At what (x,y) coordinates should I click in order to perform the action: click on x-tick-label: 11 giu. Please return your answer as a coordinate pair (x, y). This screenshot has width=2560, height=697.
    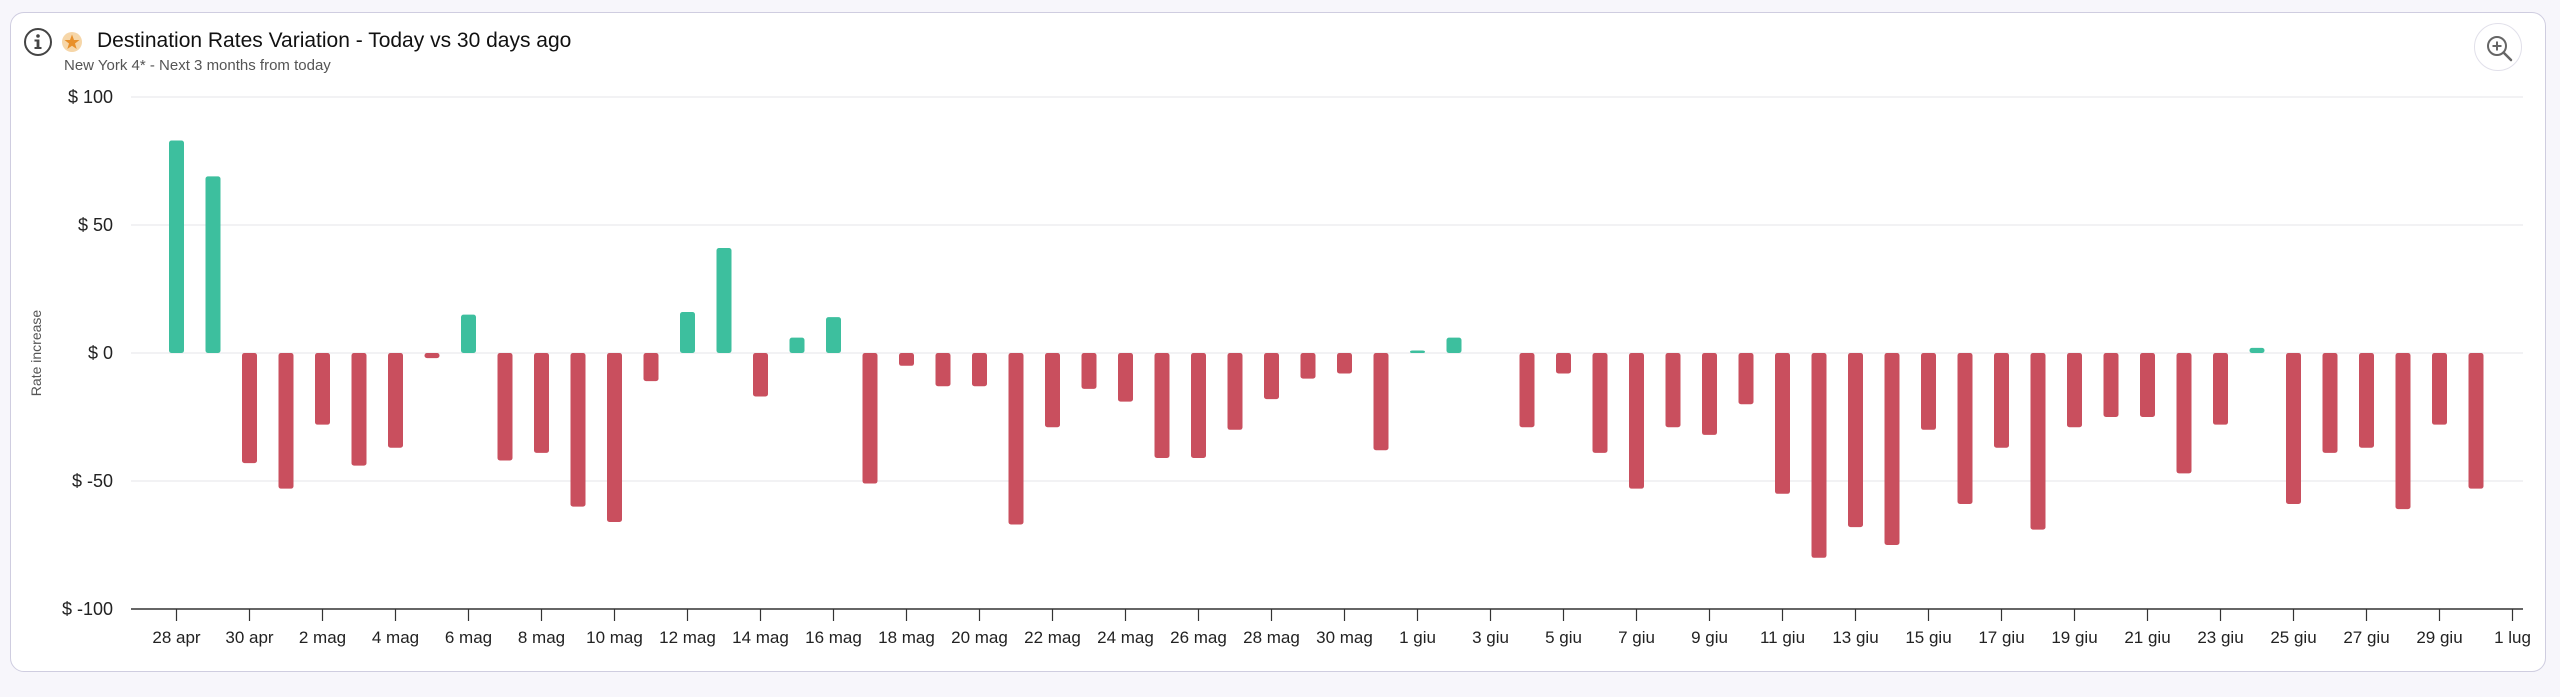
    Looking at the image, I should click on (1782, 637).